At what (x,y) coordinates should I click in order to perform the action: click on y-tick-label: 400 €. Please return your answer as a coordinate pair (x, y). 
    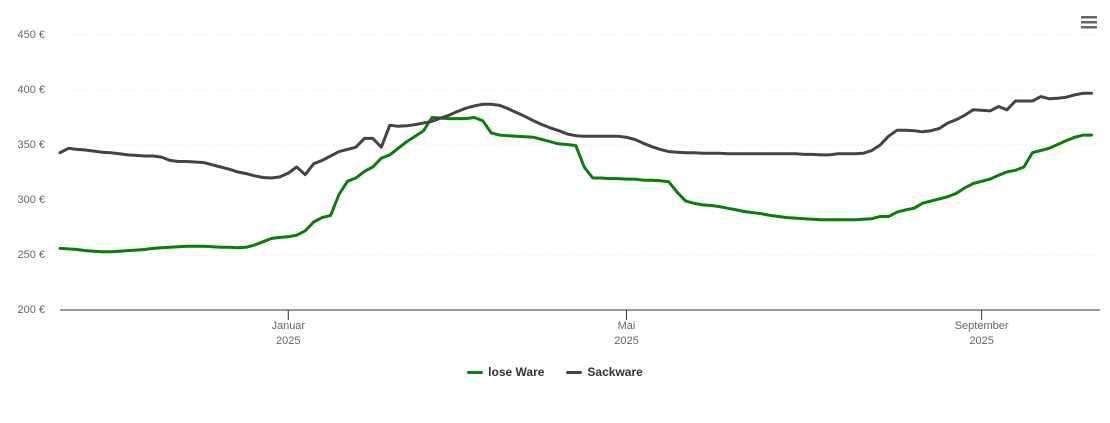
    Looking at the image, I should click on (31, 90).